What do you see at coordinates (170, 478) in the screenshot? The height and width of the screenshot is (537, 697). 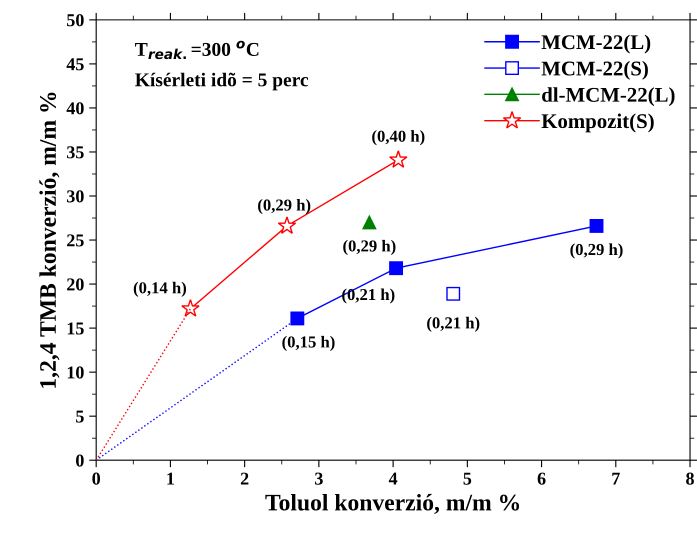 I see `x-tick-label: 1` at bounding box center [170, 478].